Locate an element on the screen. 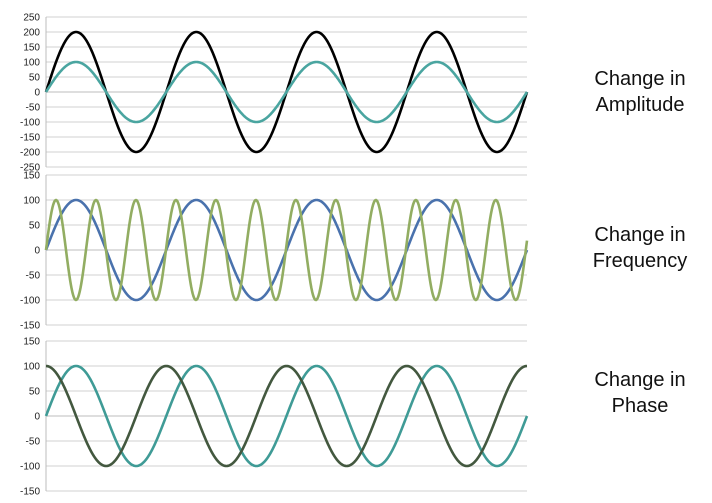 This screenshot has height=503, width=712. caption-amplitude-line-2: Amplitude is located at coordinates (640, 105).